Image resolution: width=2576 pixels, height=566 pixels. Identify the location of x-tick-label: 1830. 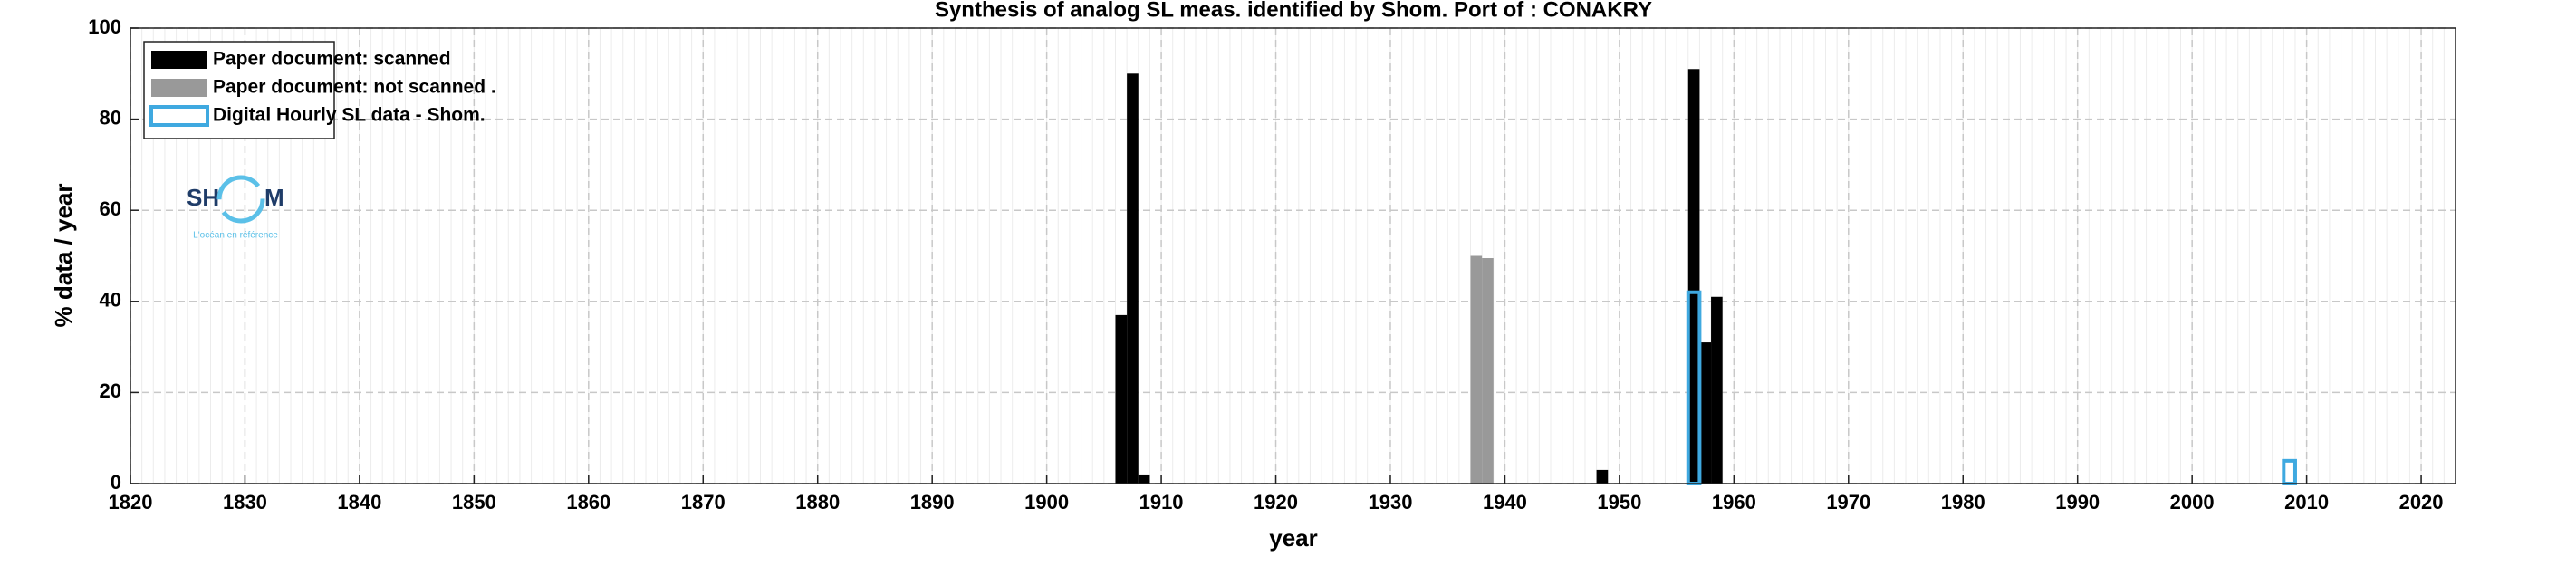
(245, 502).